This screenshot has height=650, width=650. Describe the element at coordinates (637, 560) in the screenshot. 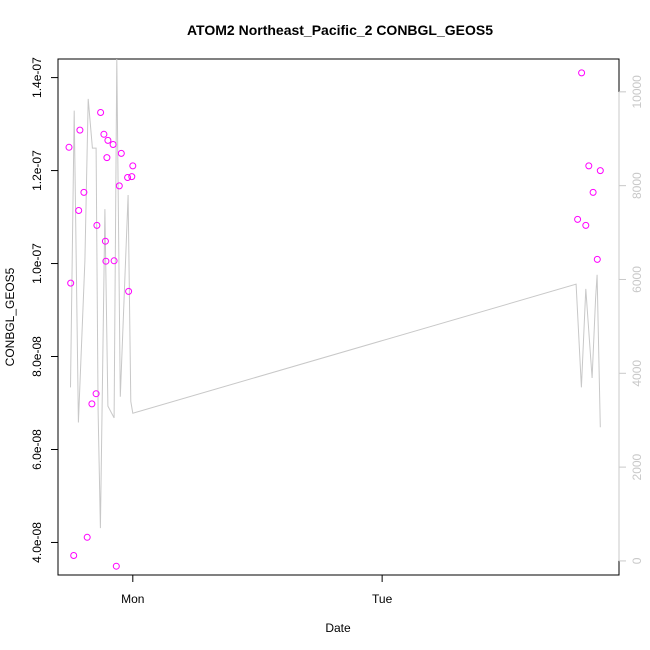

I see `y2-tick-label: 0` at that location.